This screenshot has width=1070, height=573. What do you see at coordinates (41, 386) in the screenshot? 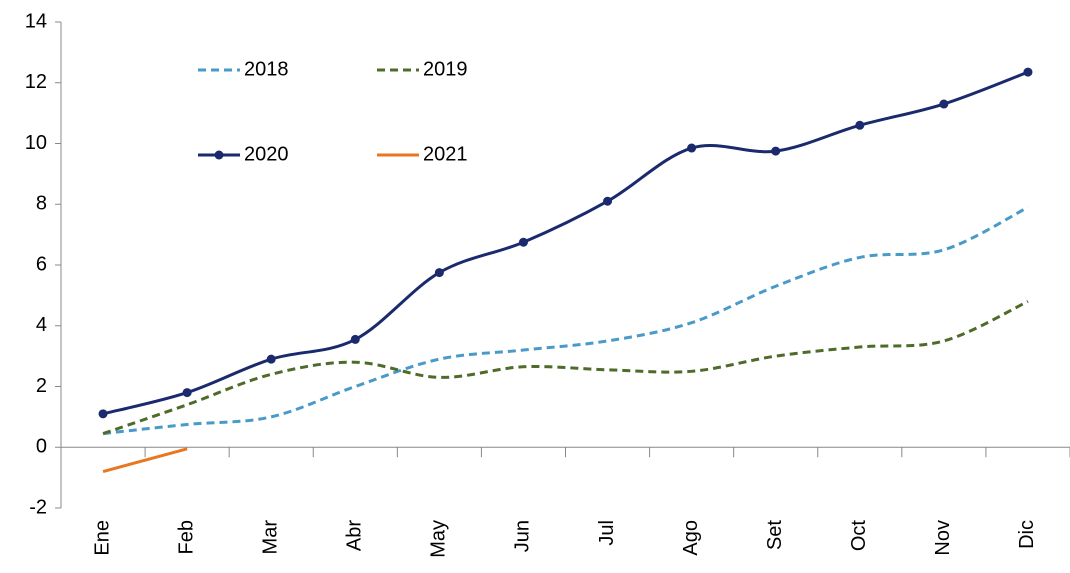
I see `y-tick-label: 2` at bounding box center [41, 386].